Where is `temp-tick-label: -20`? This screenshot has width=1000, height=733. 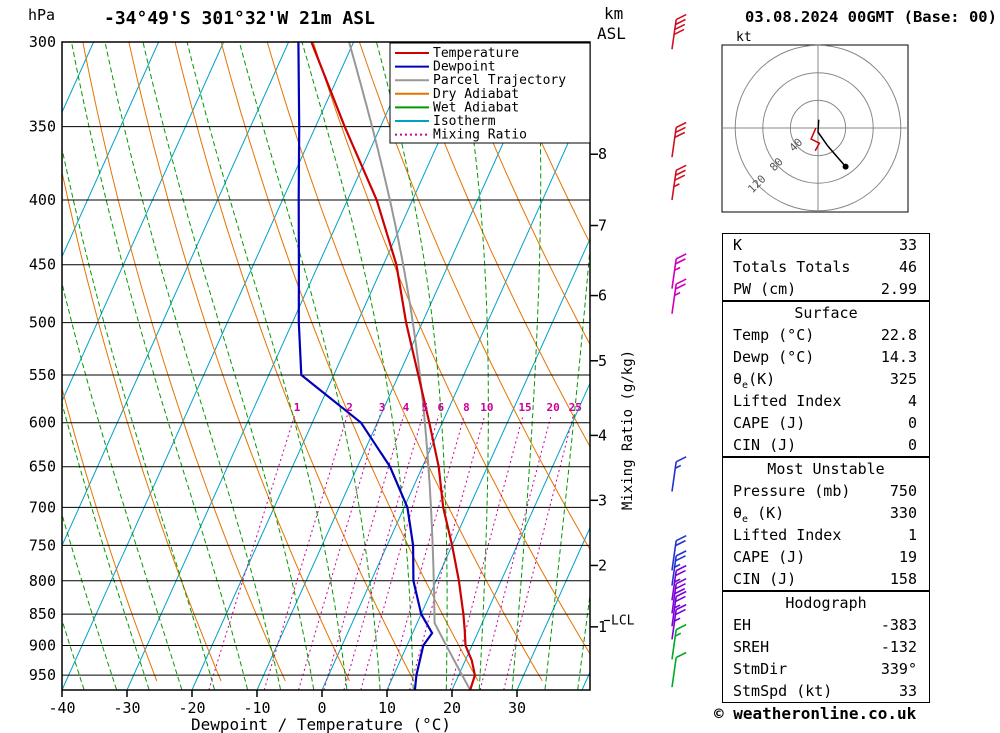
temp-tick-label: -20 is located at coordinates (191, 708).